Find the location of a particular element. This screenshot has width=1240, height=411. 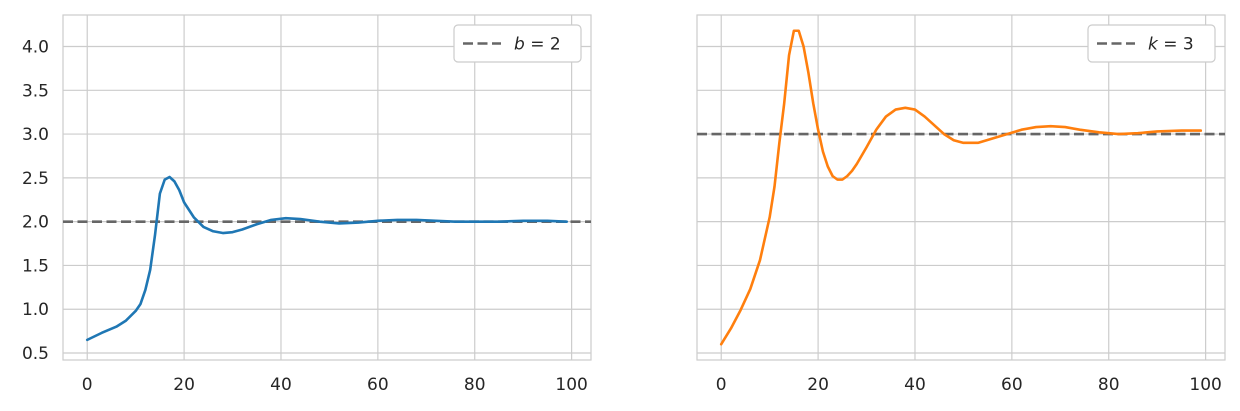

right-legend-box is located at coordinates (1151, 43).